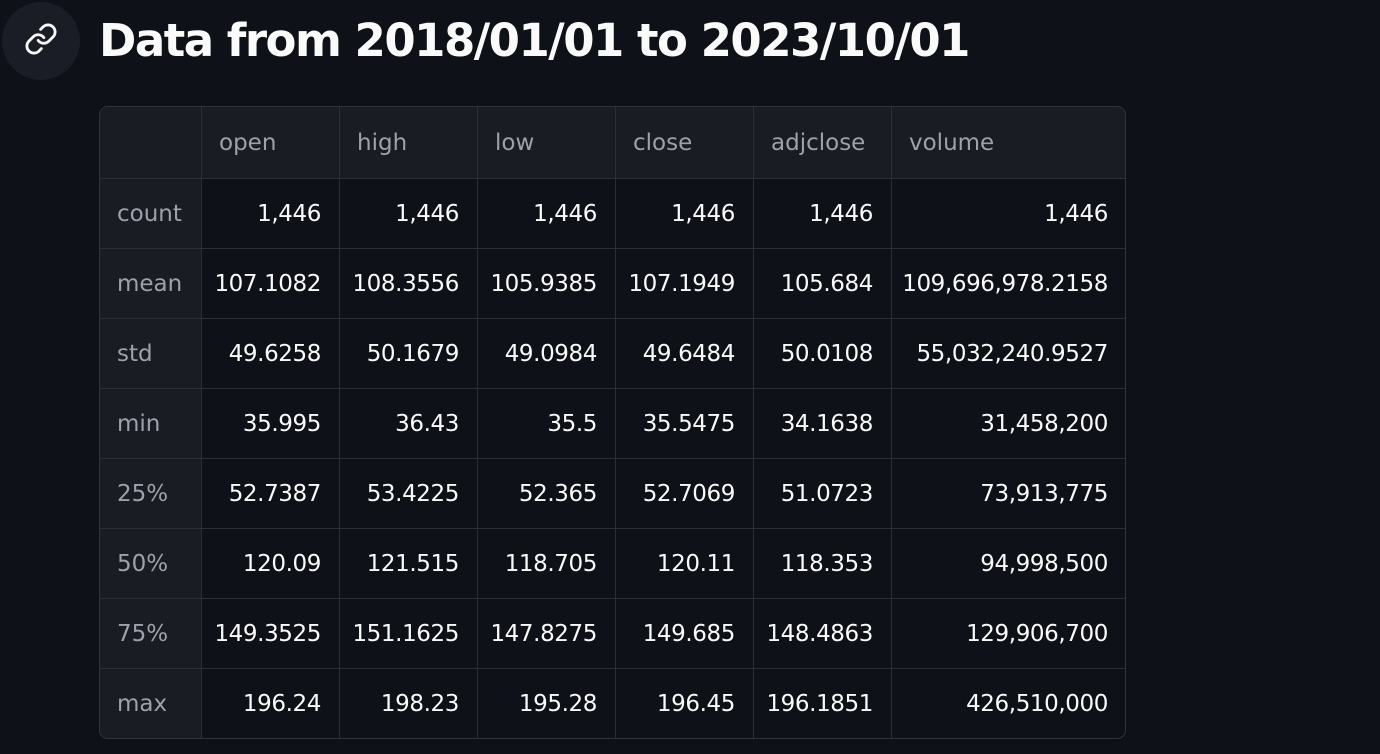 This screenshot has height=754, width=1380. I want to click on table-cell: 118.705, so click(546, 563).